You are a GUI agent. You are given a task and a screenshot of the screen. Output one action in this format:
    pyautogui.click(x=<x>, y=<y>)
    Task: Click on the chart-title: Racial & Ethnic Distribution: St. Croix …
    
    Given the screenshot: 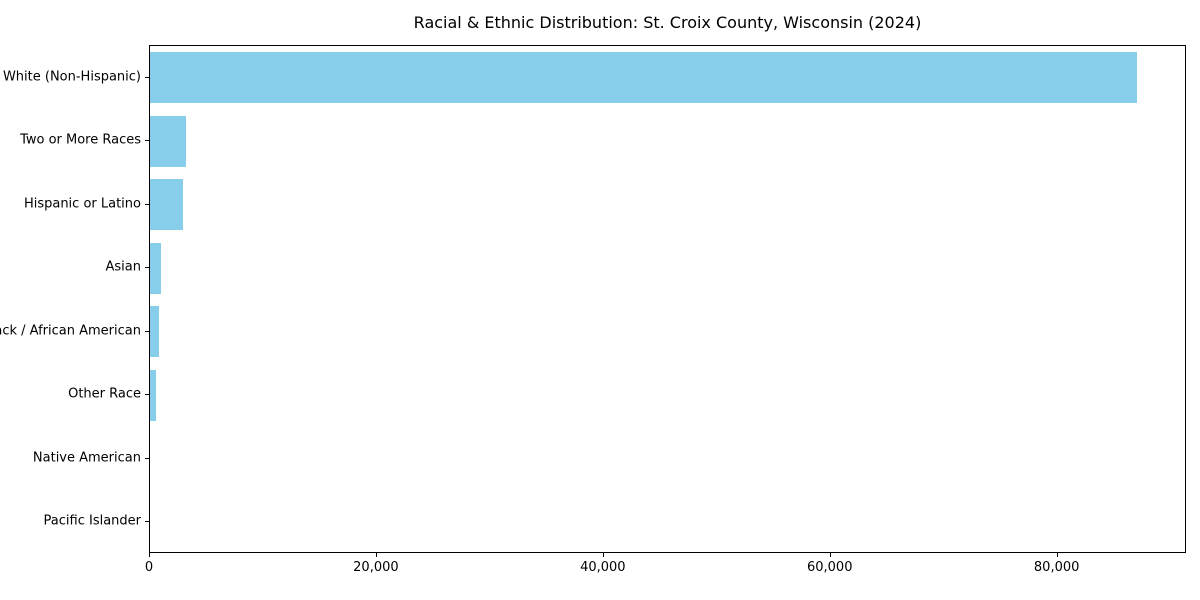 What is the action you would take?
    pyautogui.click(x=667, y=22)
    